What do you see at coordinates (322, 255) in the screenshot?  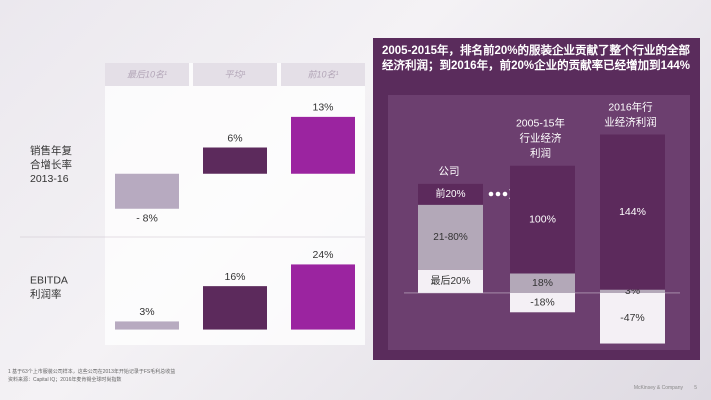 I see `value-label: 24%` at bounding box center [322, 255].